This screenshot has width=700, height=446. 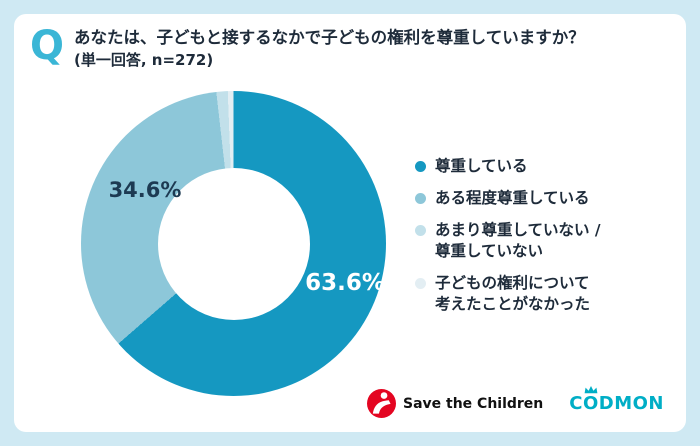 What do you see at coordinates (543, 166) in the screenshot?
I see `legend-item-respect: 尊重している` at bounding box center [543, 166].